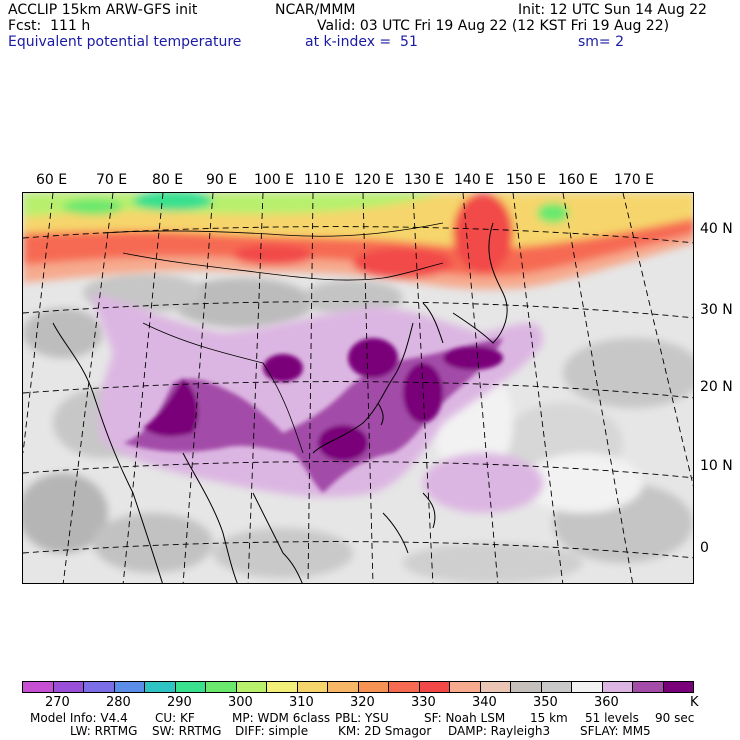  Describe the element at coordinates (49, 26) in the screenshot. I see `forecast-hour: Fcst: 111 h` at that location.